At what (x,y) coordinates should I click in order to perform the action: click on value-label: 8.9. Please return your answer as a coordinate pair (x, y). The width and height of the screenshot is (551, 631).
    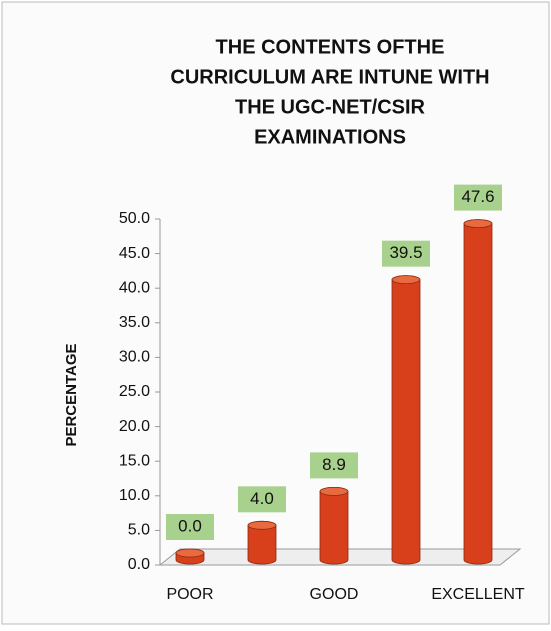
    Looking at the image, I should click on (334, 464).